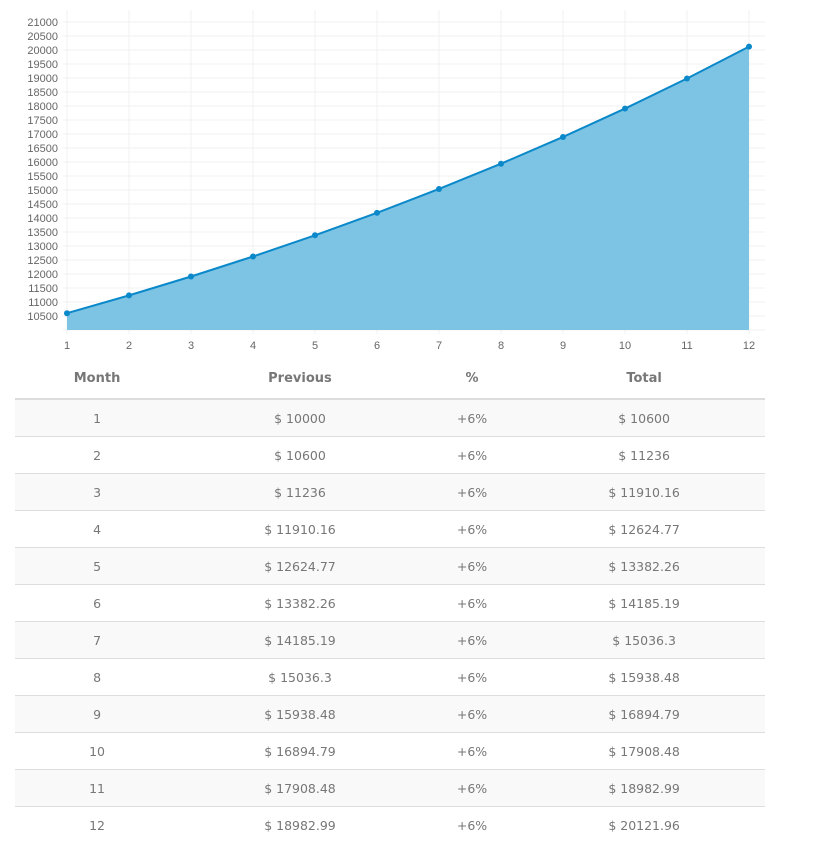  I want to click on cell-previous: $ 13382.26, so click(300, 603).